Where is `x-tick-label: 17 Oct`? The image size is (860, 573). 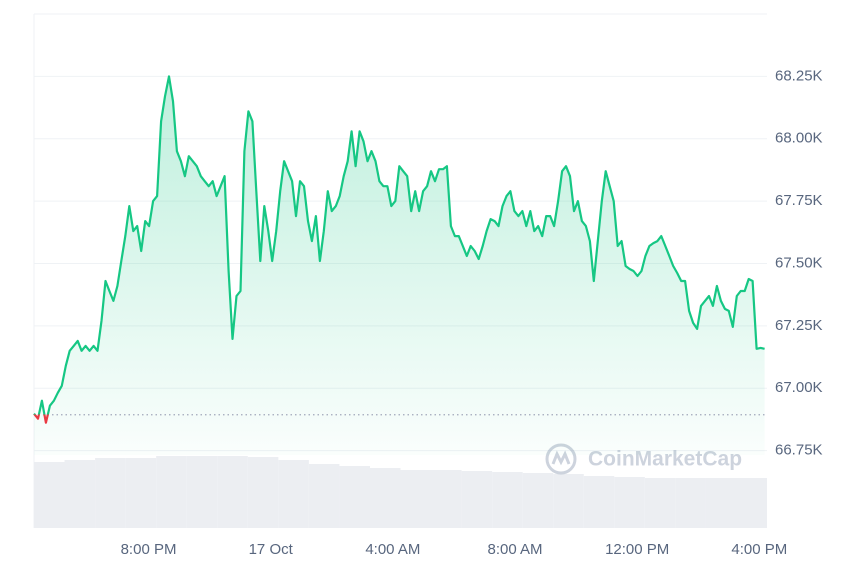 x-tick-label: 17 Oct is located at coordinates (271, 549).